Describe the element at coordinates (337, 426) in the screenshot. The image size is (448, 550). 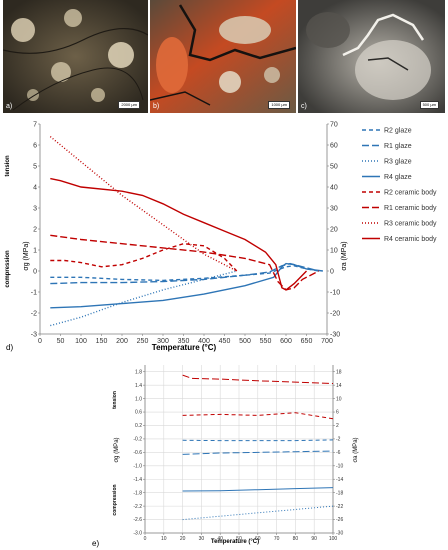
I see `y-tick-label-right: 2` at that location.